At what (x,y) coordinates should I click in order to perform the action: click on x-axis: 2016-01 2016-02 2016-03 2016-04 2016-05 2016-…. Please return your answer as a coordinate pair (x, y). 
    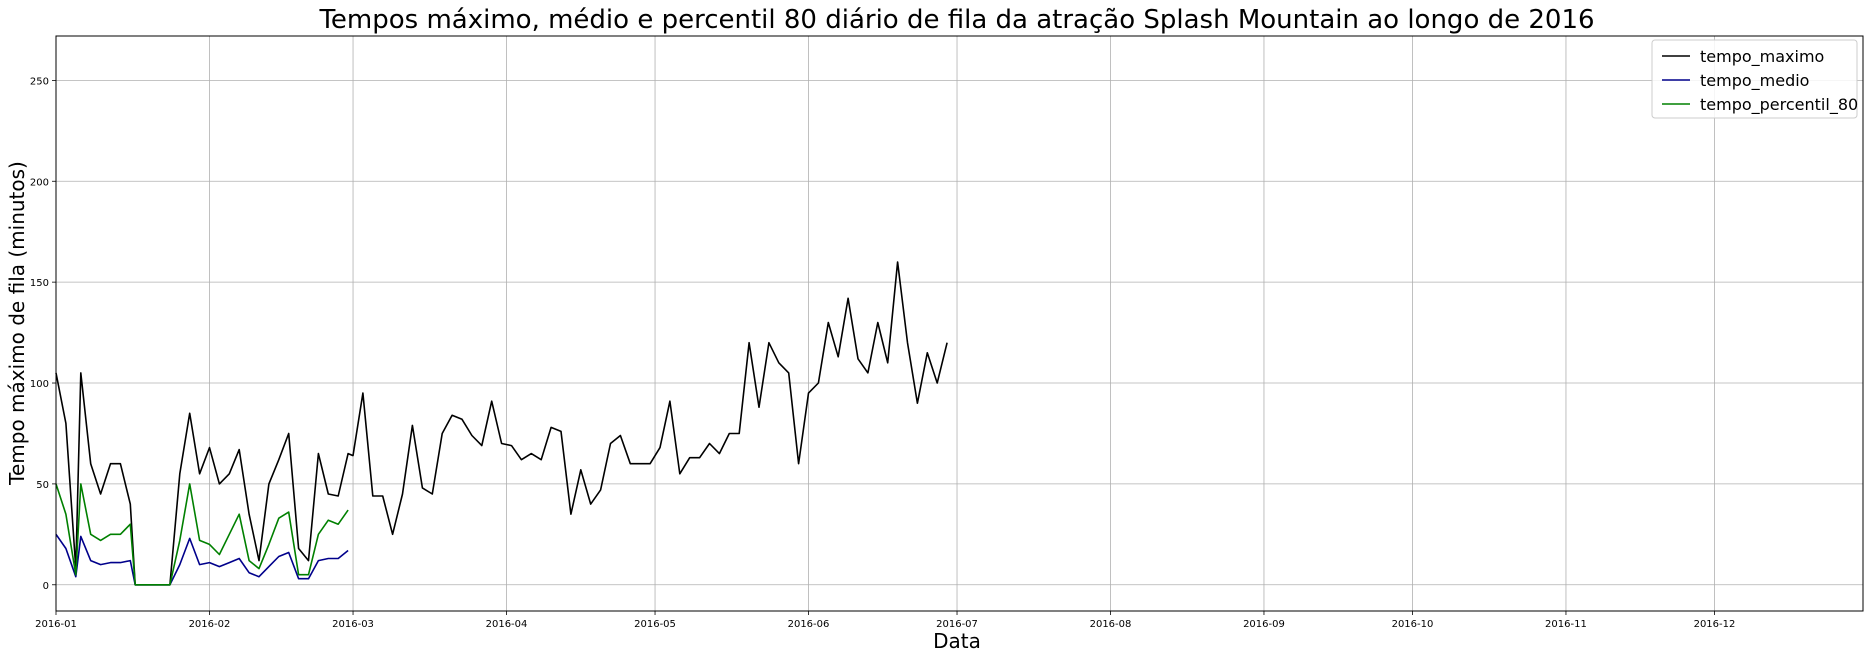
    Looking at the image, I should click on (885, 620).